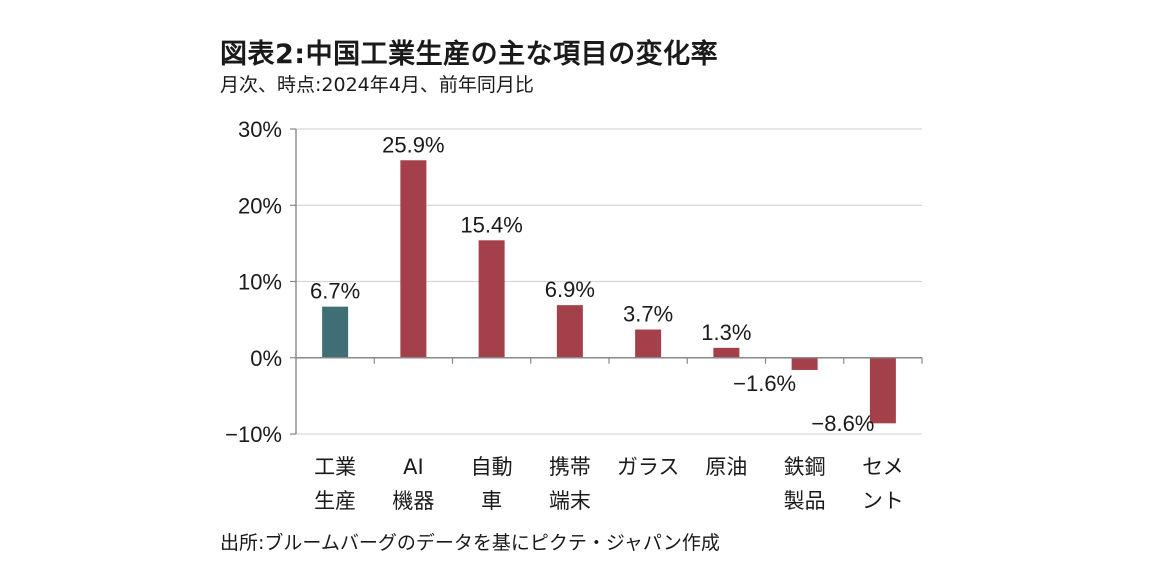 The image size is (1152, 580). What do you see at coordinates (648, 314) in the screenshot?
I see `data-label: 3.7%` at bounding box center [648, 314].